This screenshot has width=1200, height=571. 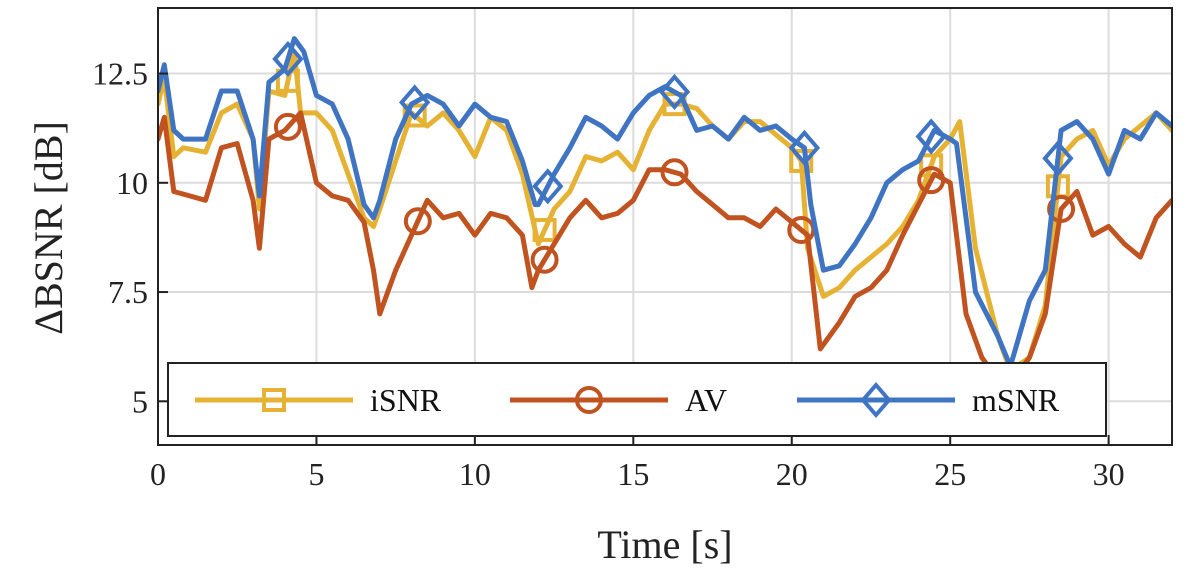 I want to click on y-tick-label: 7.5, so click(x=128, y=292).